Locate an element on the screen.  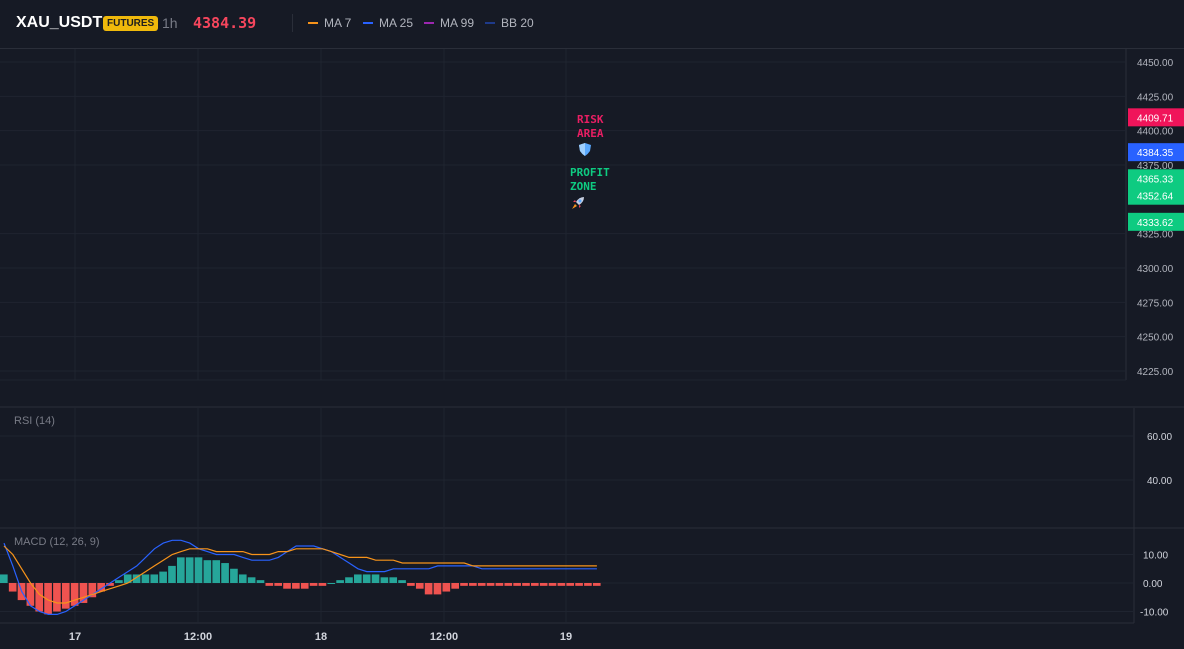
price-tick-label: 4325.00 is located at coordinates (1155, 235).